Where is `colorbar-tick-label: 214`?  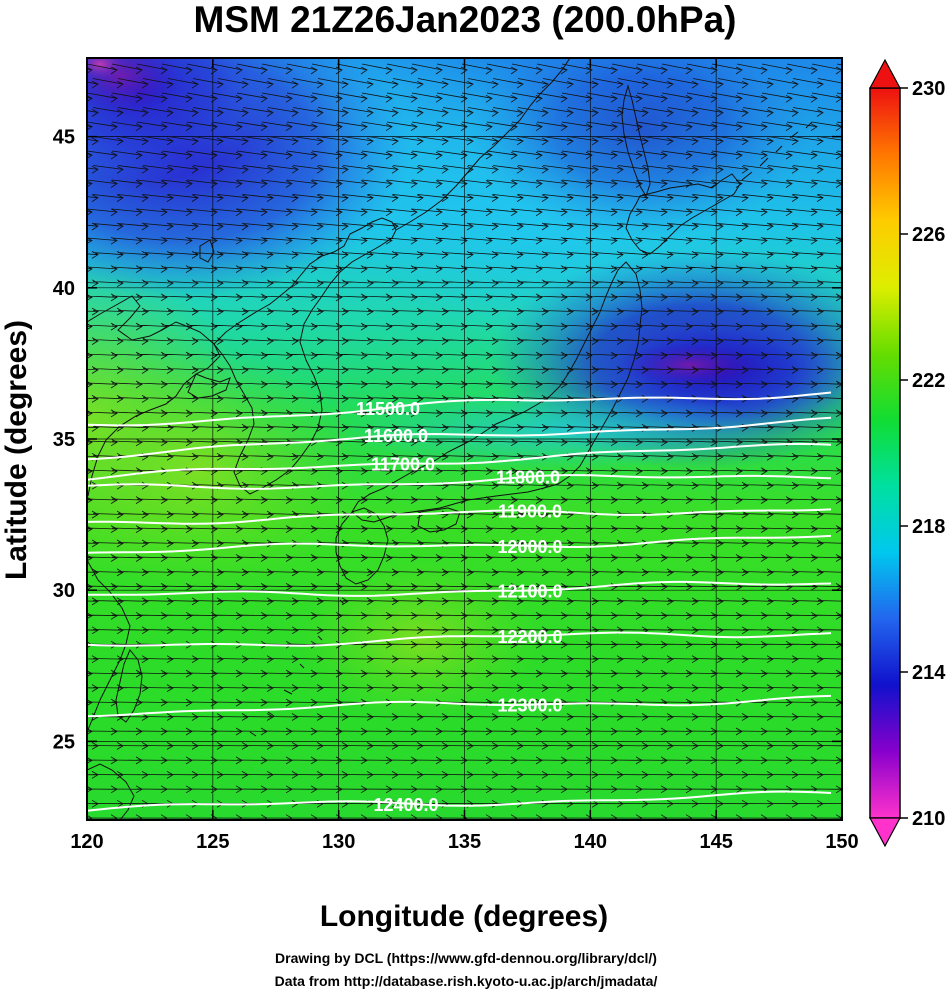 colorbar-tick-label: 214 is located at coordinates (929, 673).